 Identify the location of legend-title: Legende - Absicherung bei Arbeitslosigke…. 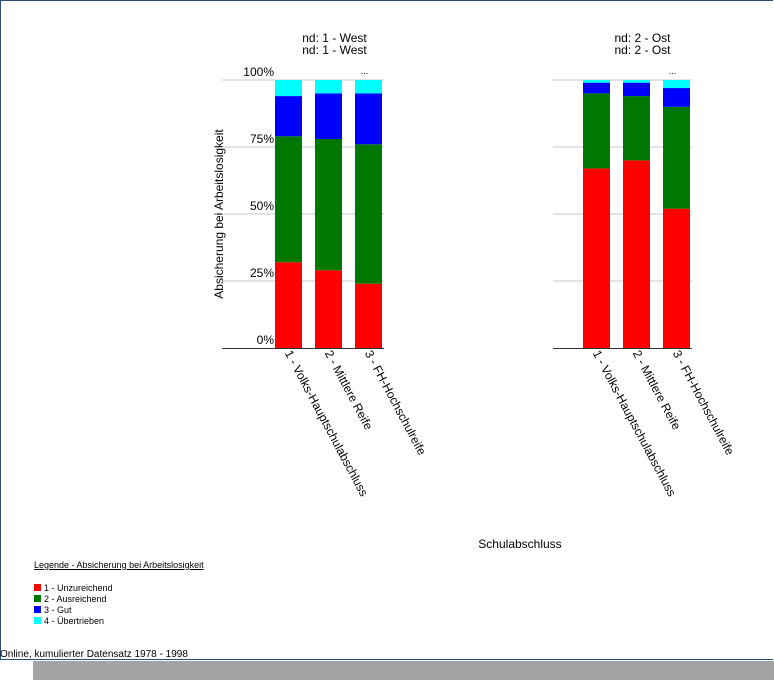
(119, 565).